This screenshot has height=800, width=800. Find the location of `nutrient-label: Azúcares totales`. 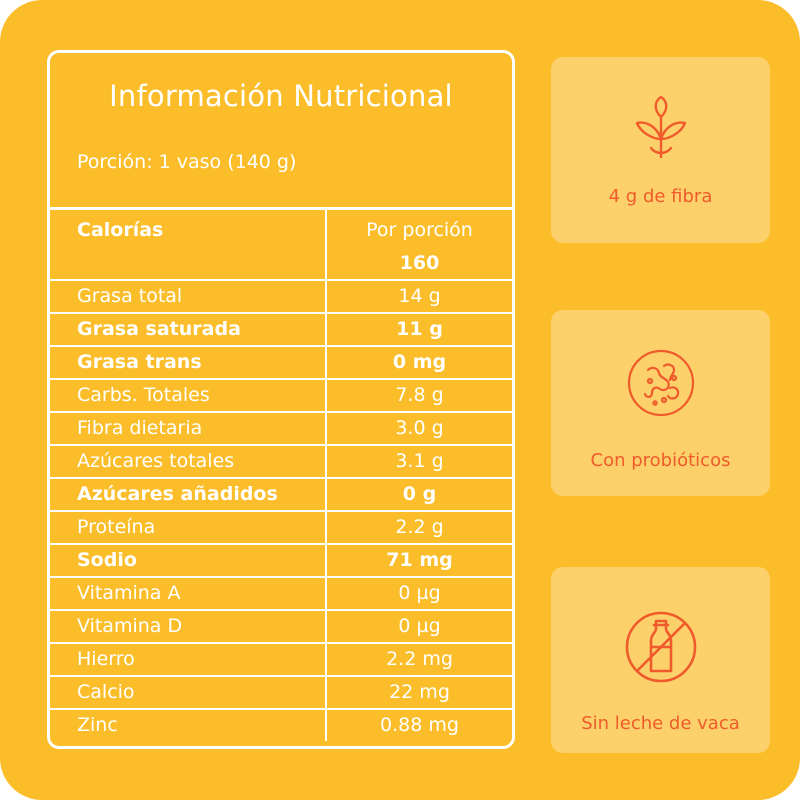

nutrient-label: Azúcares totales is located at coordinates (156, 461).